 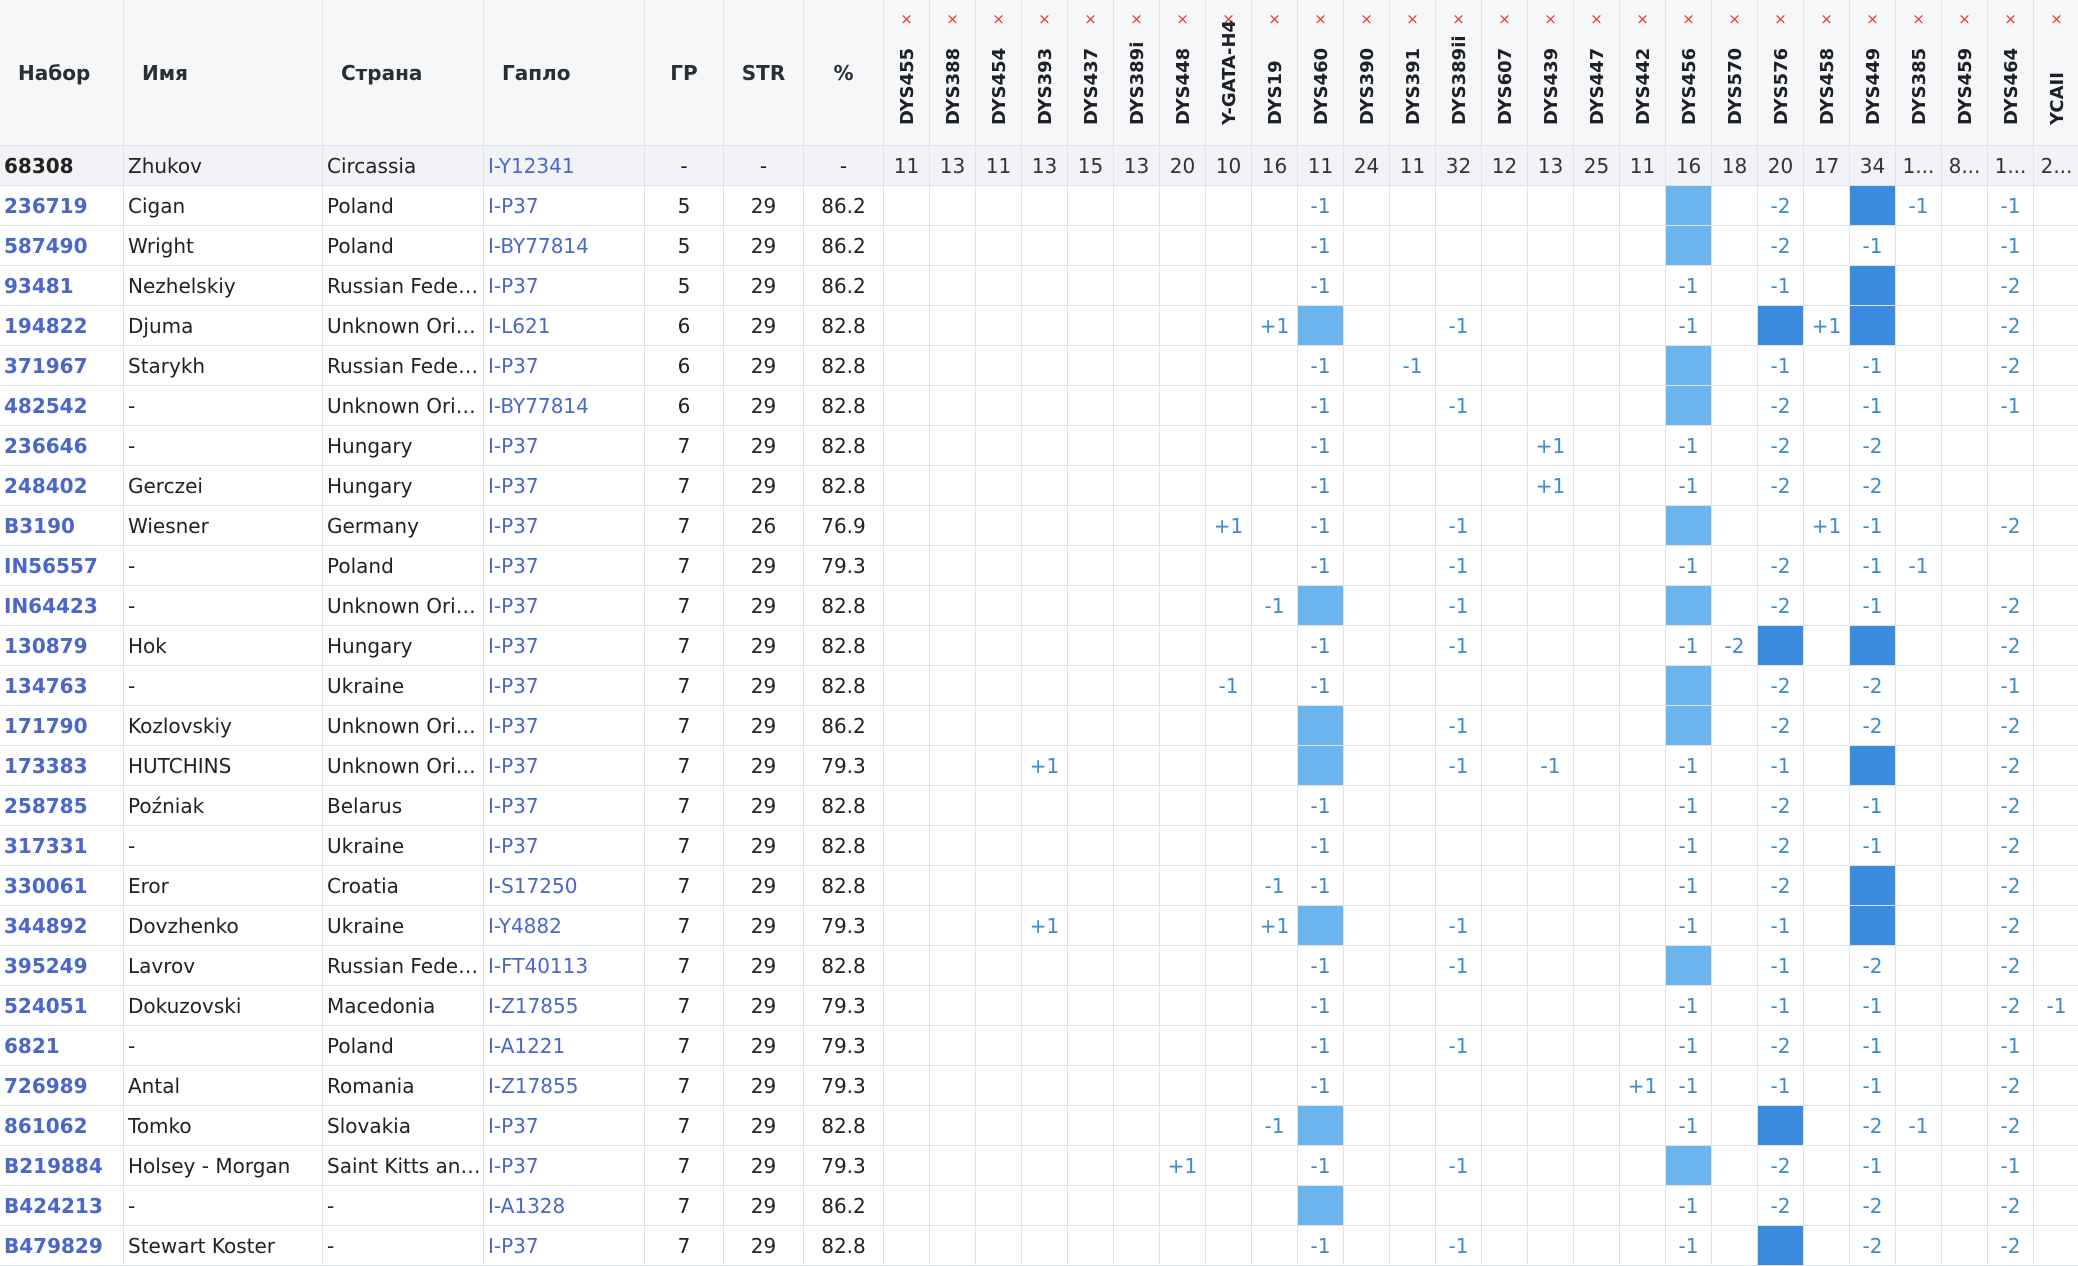 What do you see at coordinates (844, 73) in the screenshot?
I see `header-percent: %` at bounding box center [844, 73].